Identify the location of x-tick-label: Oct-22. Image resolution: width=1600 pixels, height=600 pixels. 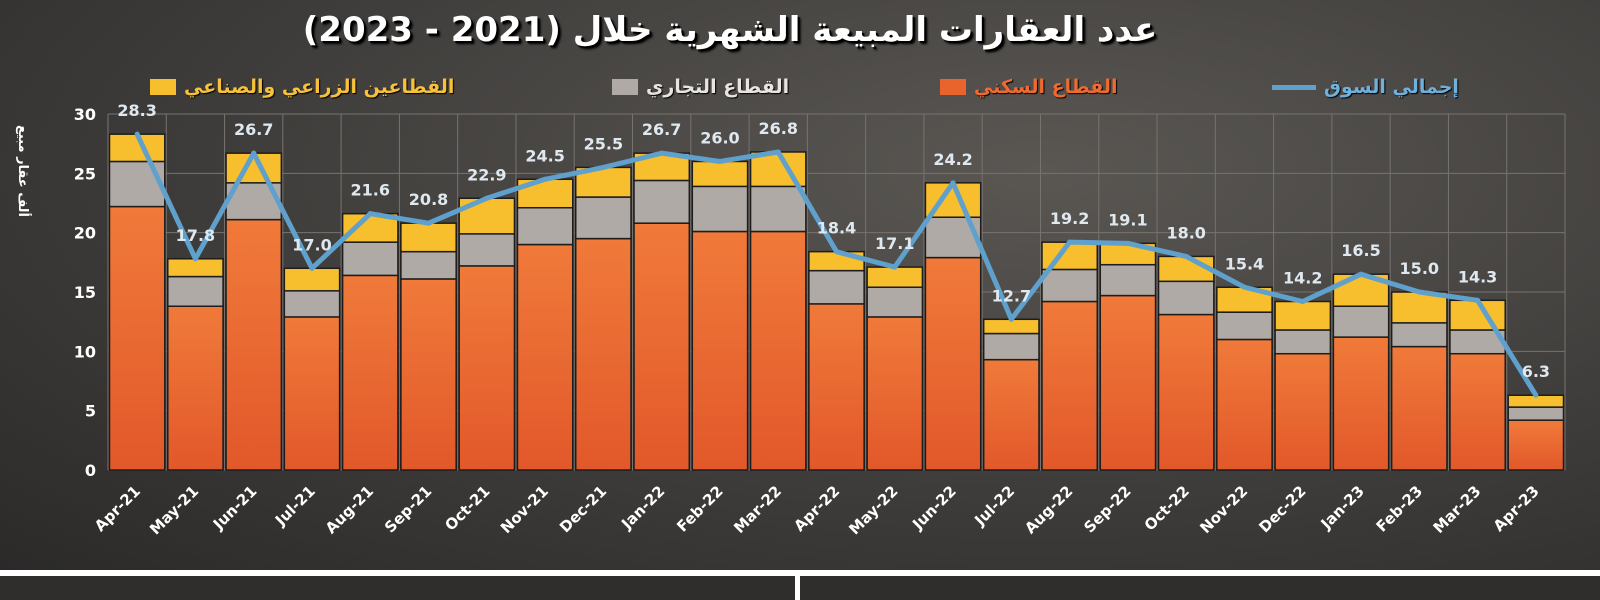
(1167, 508).